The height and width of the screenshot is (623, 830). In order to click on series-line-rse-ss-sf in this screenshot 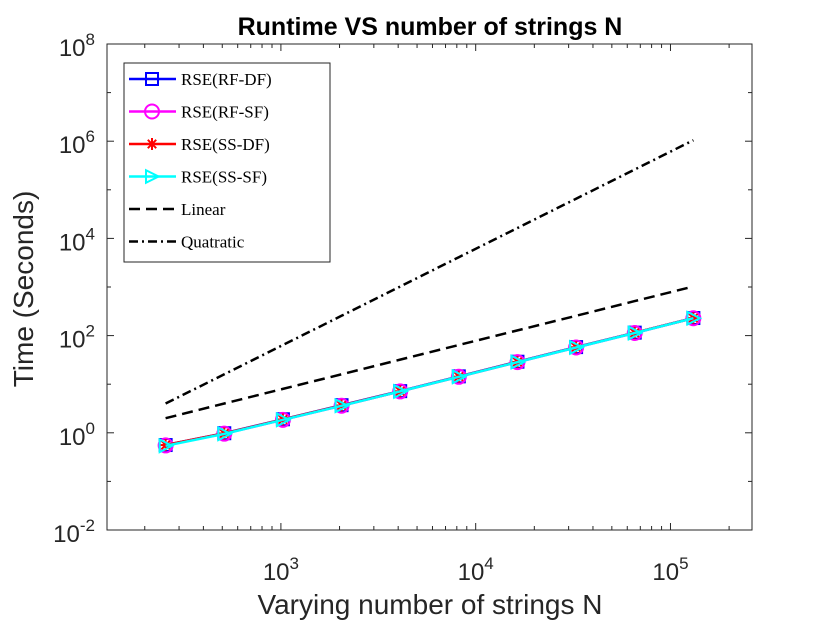, I will do `click(429, 382)`.